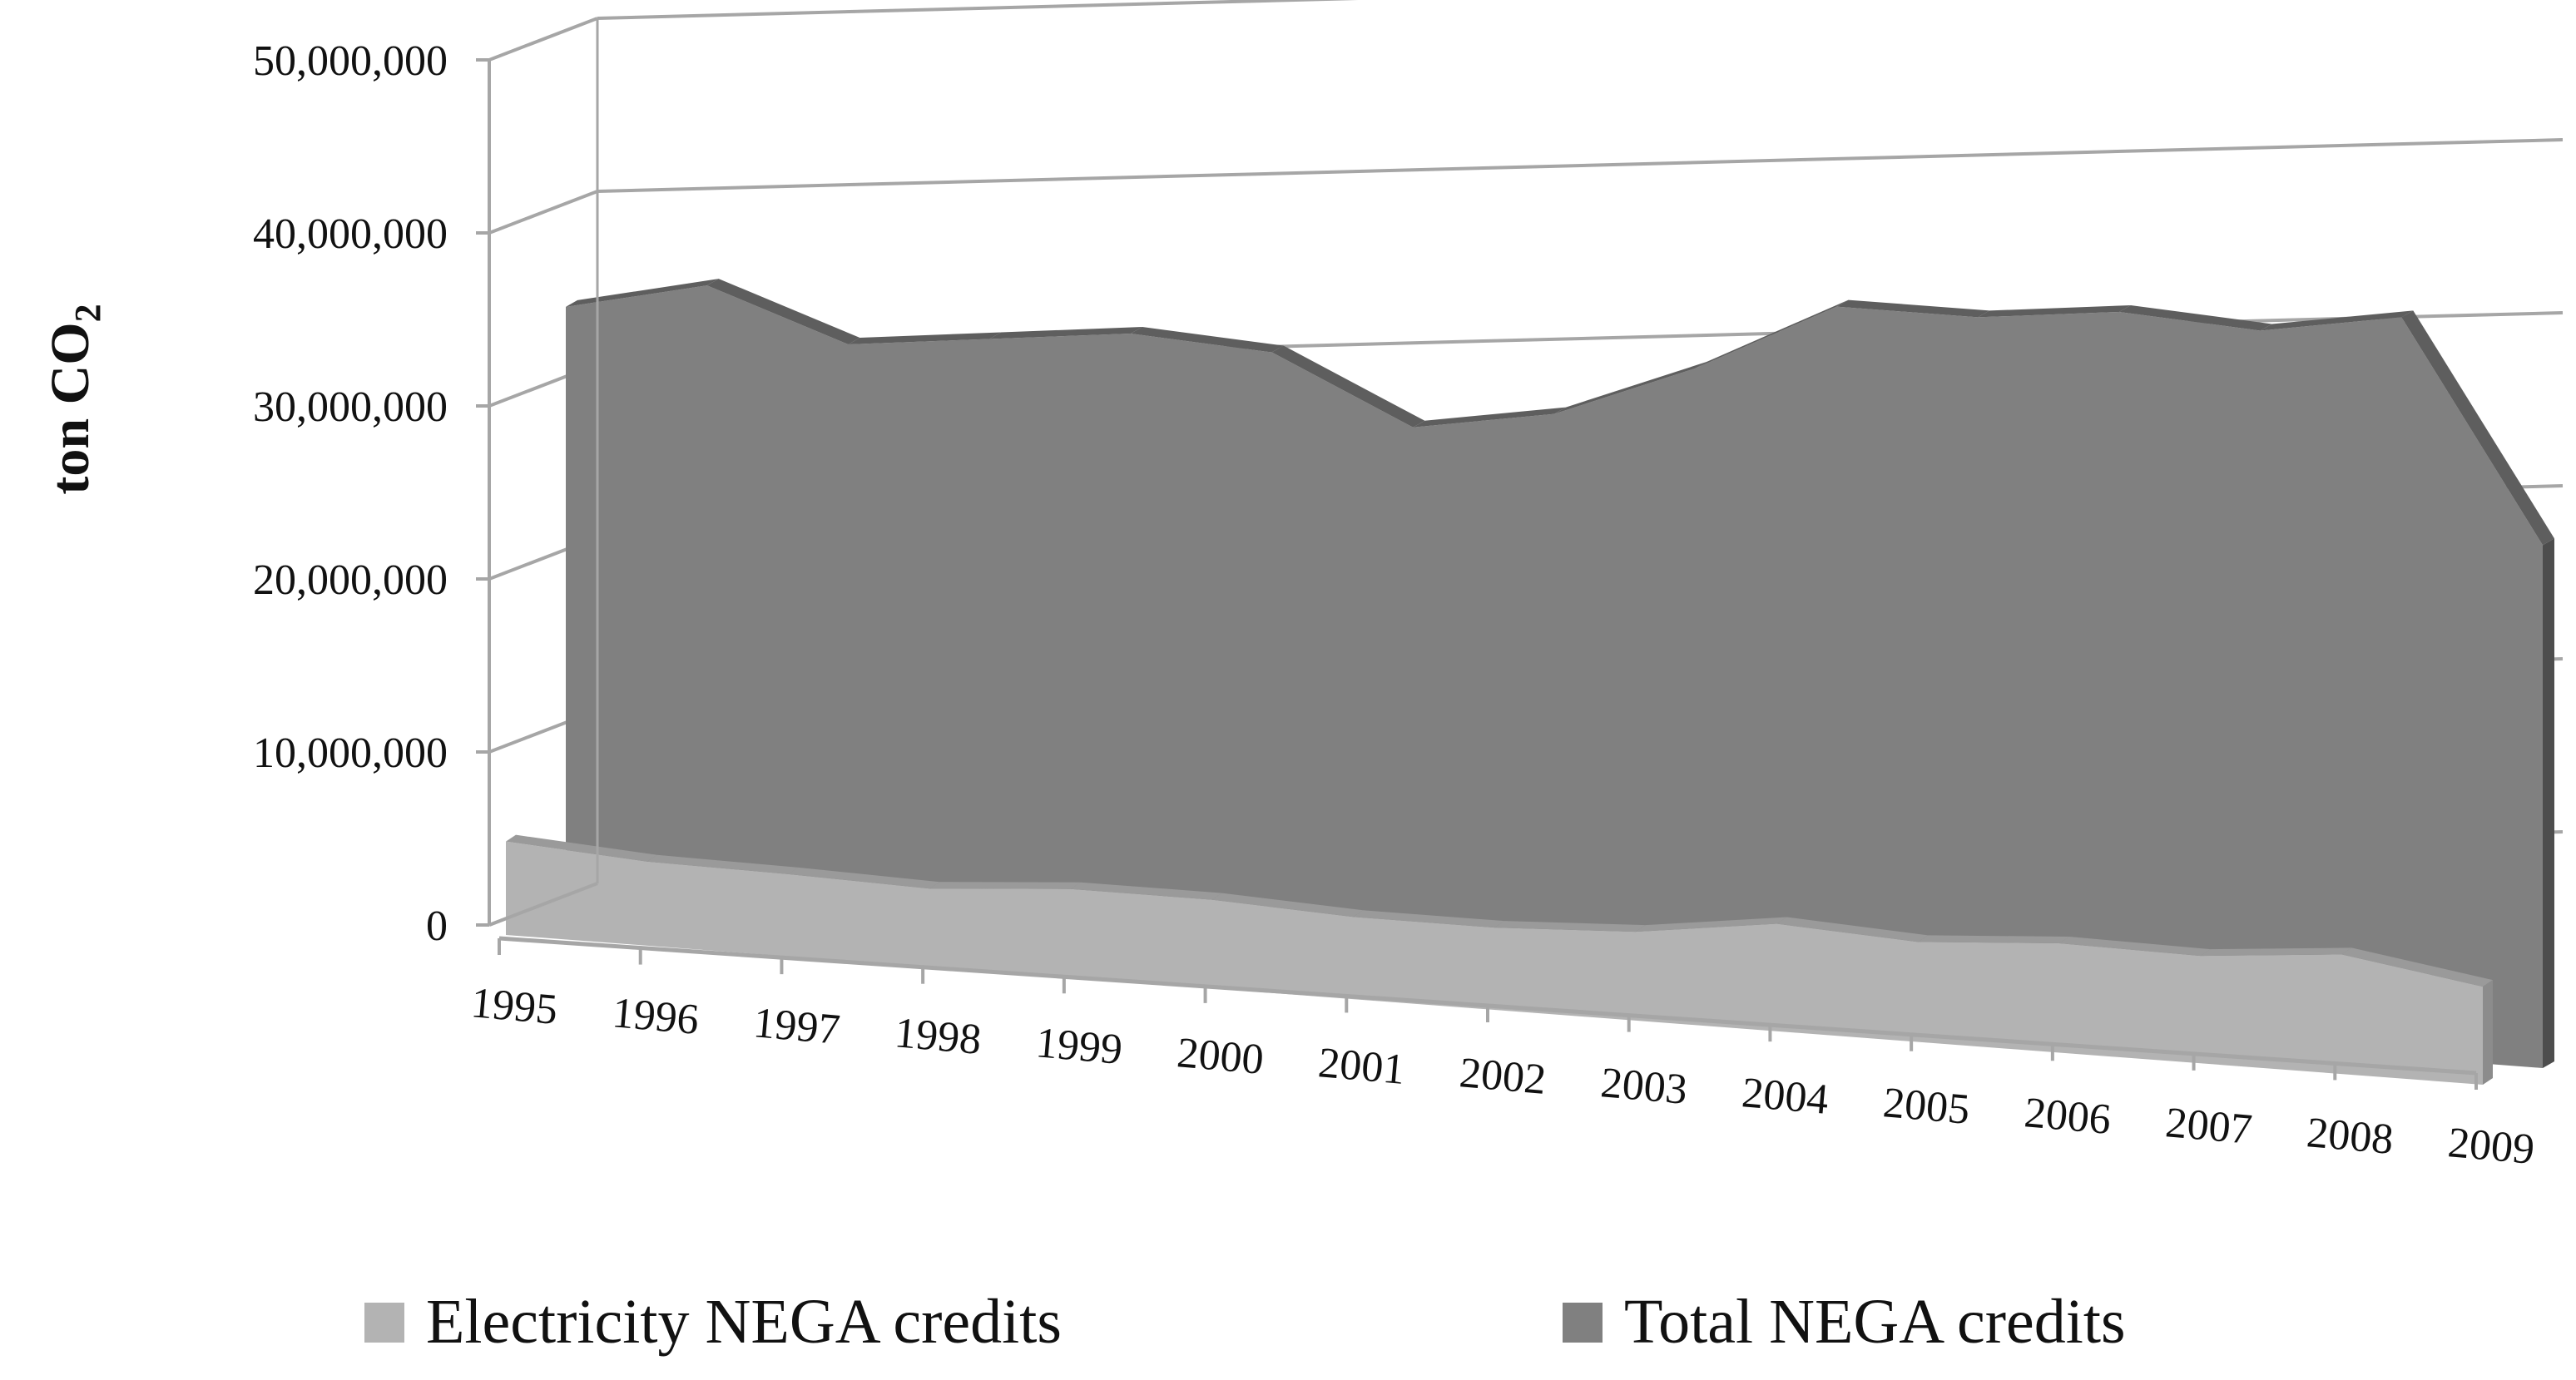 The height and width of the screenshot is (1380, 2576). Describe the element at coordinates (744, 1322) in the screenshot. I see `legend-label-electricity: Electricity NEGA credits` at that location.